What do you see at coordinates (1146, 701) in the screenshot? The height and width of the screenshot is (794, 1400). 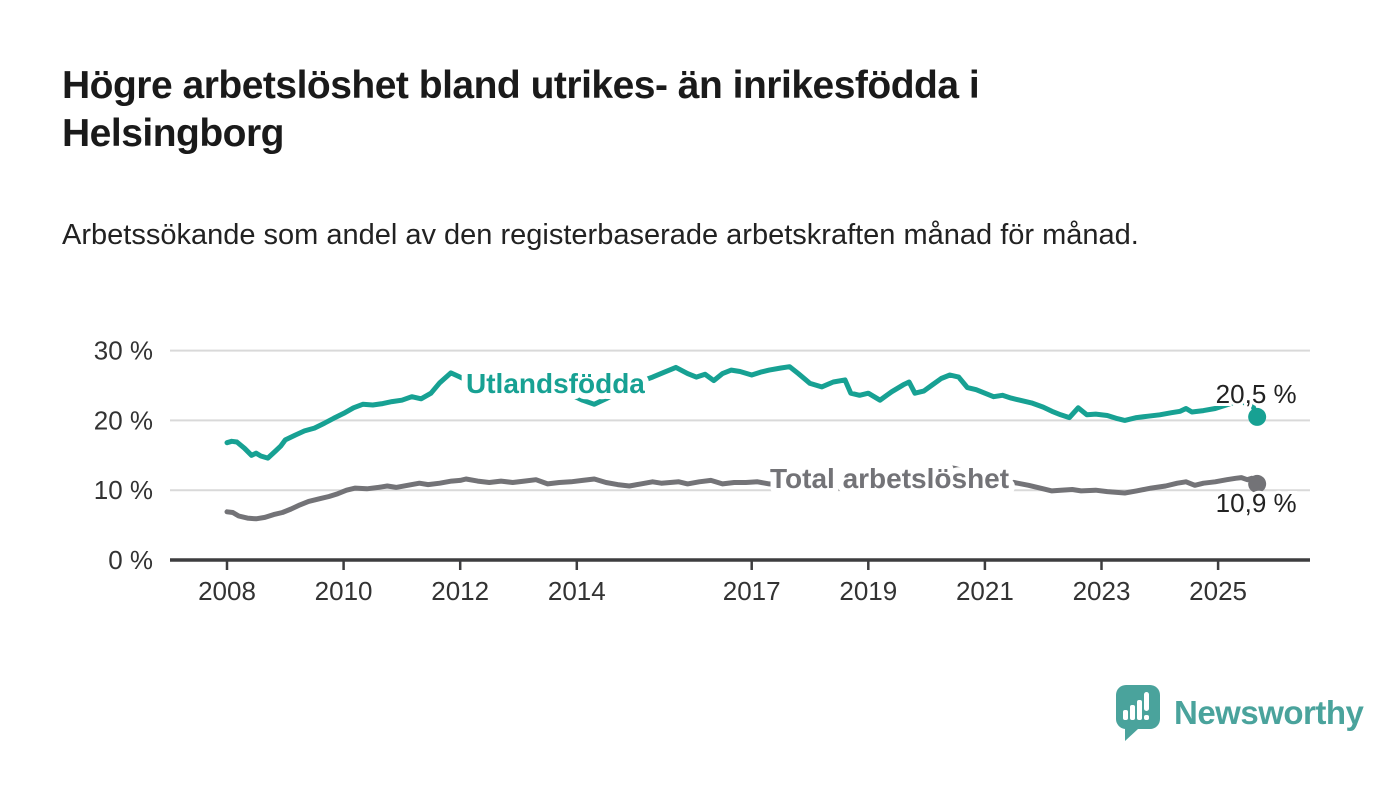 I see `logo-exclamation-bar` at bounding box center [1146, 701].